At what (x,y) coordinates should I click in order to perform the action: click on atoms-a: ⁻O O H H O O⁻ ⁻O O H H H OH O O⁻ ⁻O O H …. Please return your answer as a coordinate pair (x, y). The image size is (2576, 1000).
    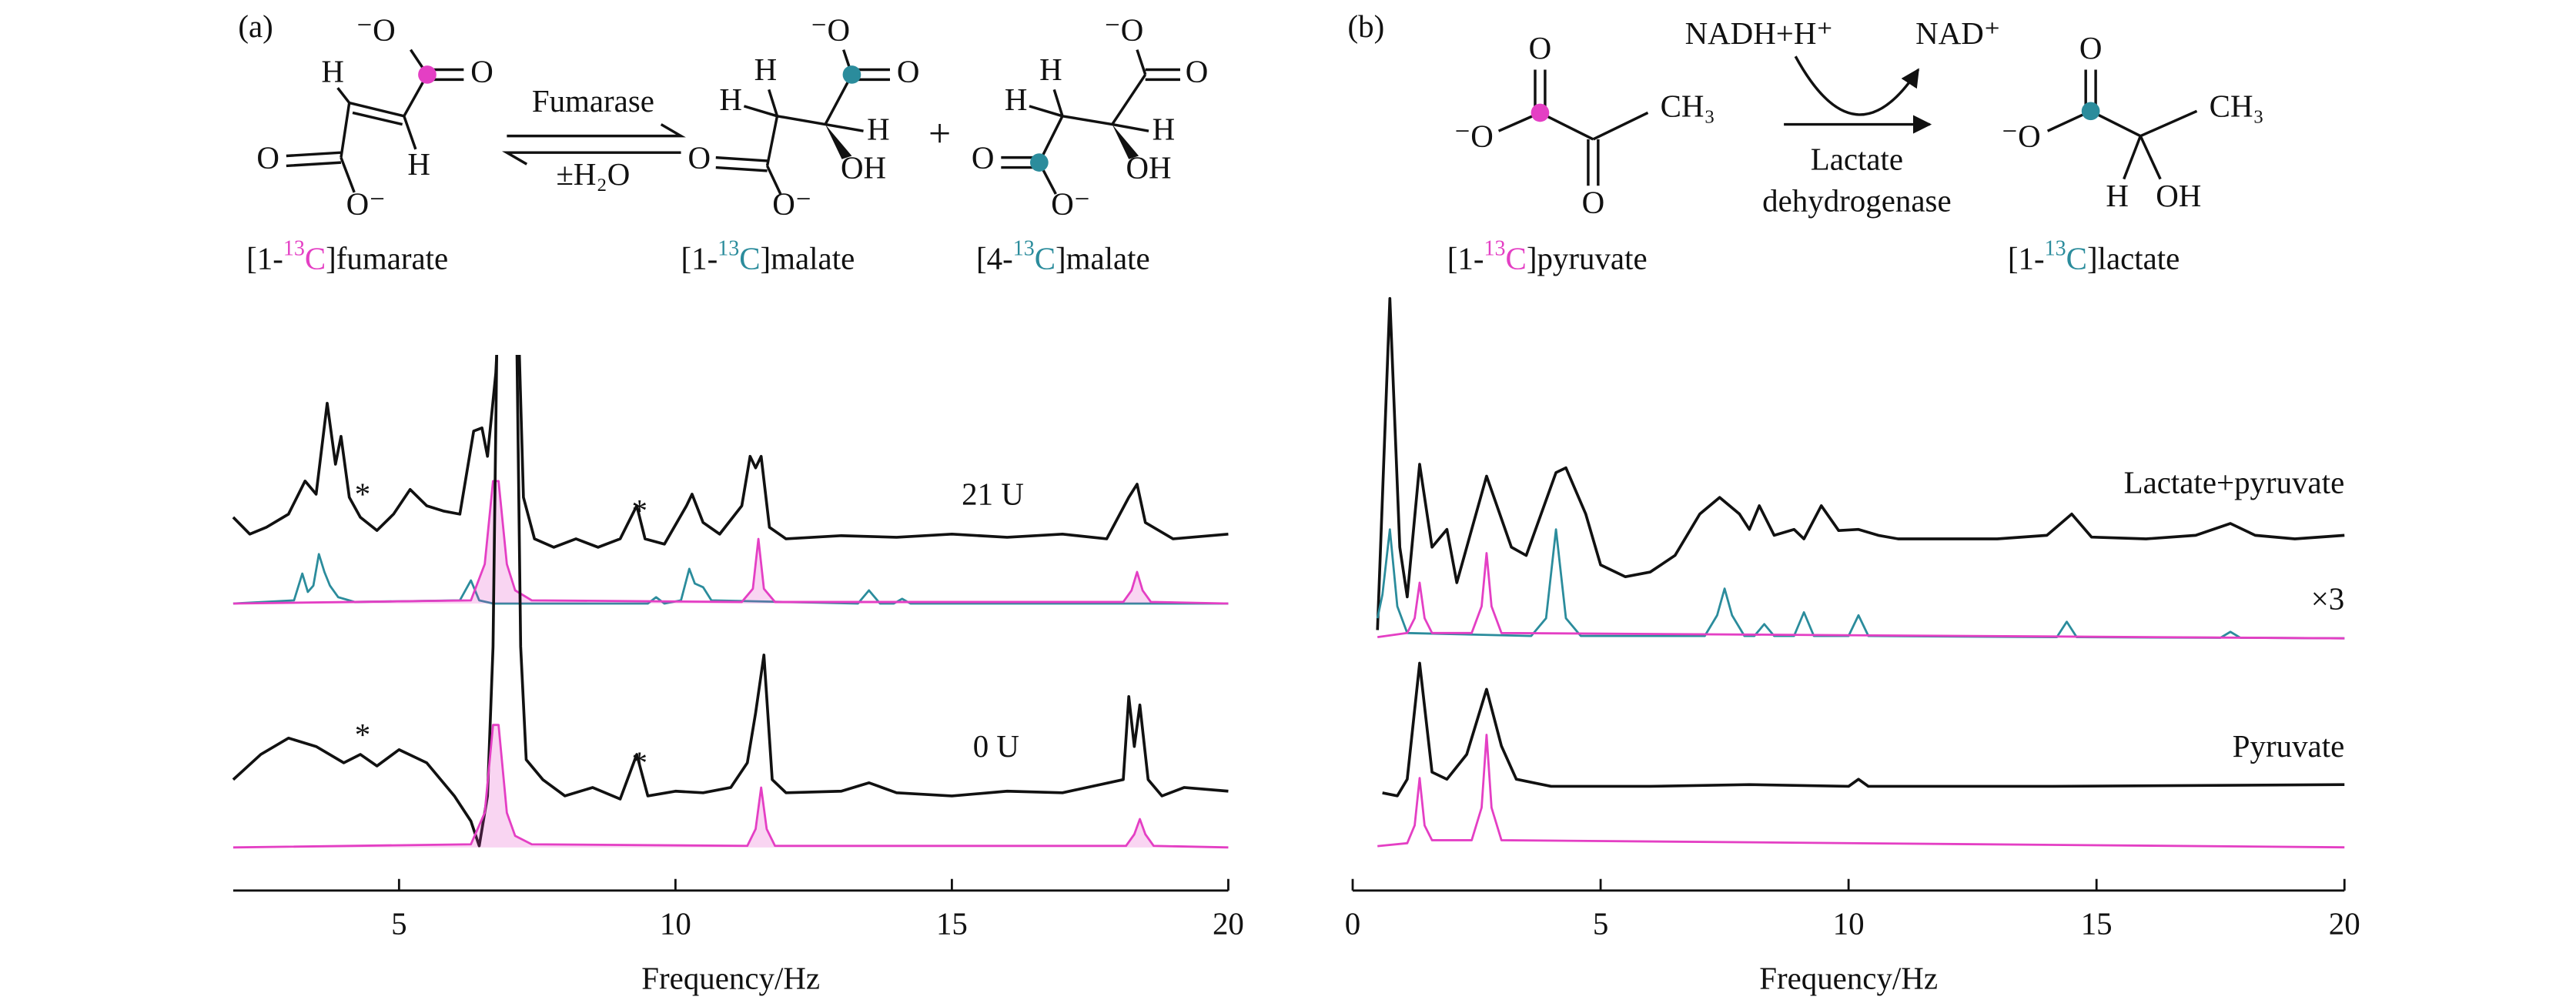
    Looking at the image, I should click on (732, 116).